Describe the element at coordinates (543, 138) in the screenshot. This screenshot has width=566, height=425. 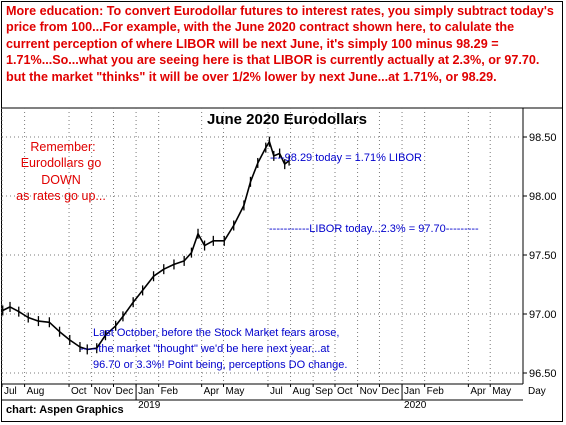
I see `y-tick-label: 98.50` at that location.